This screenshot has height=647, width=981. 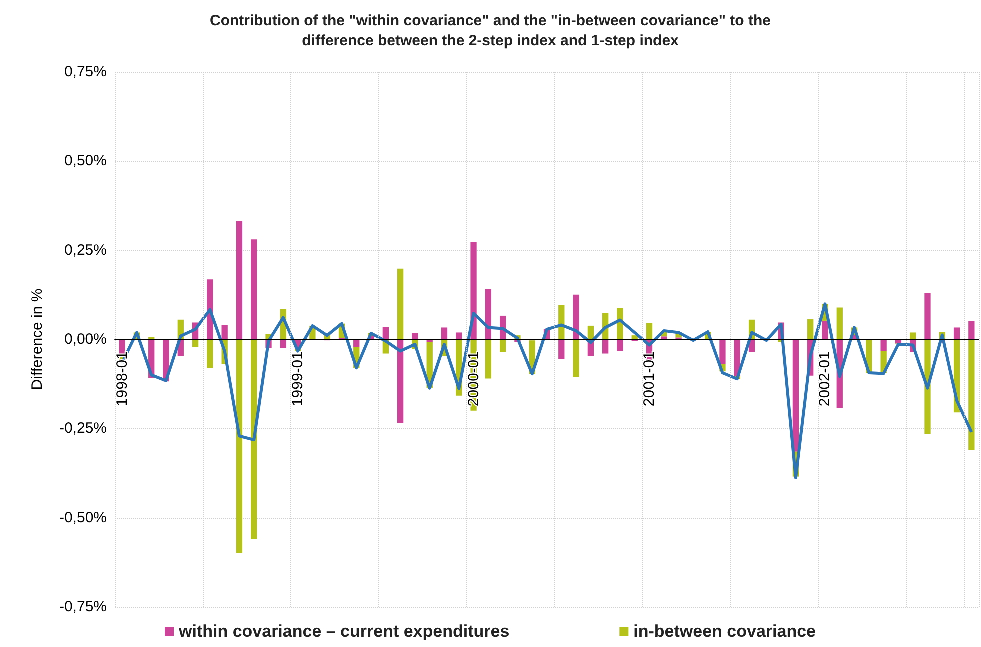 I want to click on x-tick-label: 1998-01, so click(x=122, y=379).